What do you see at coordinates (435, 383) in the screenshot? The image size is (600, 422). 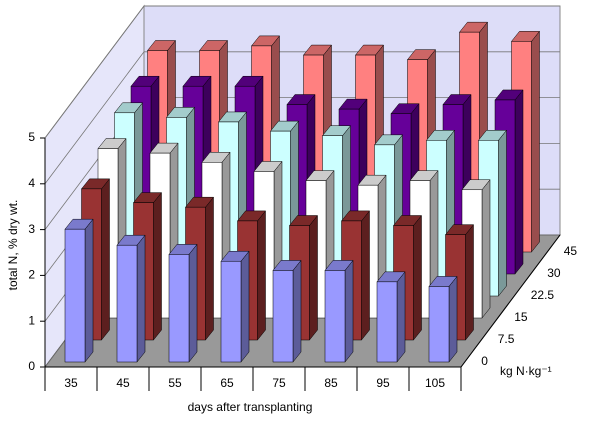 I see `x-tick-label: 105` at bounding box center [435, 383].